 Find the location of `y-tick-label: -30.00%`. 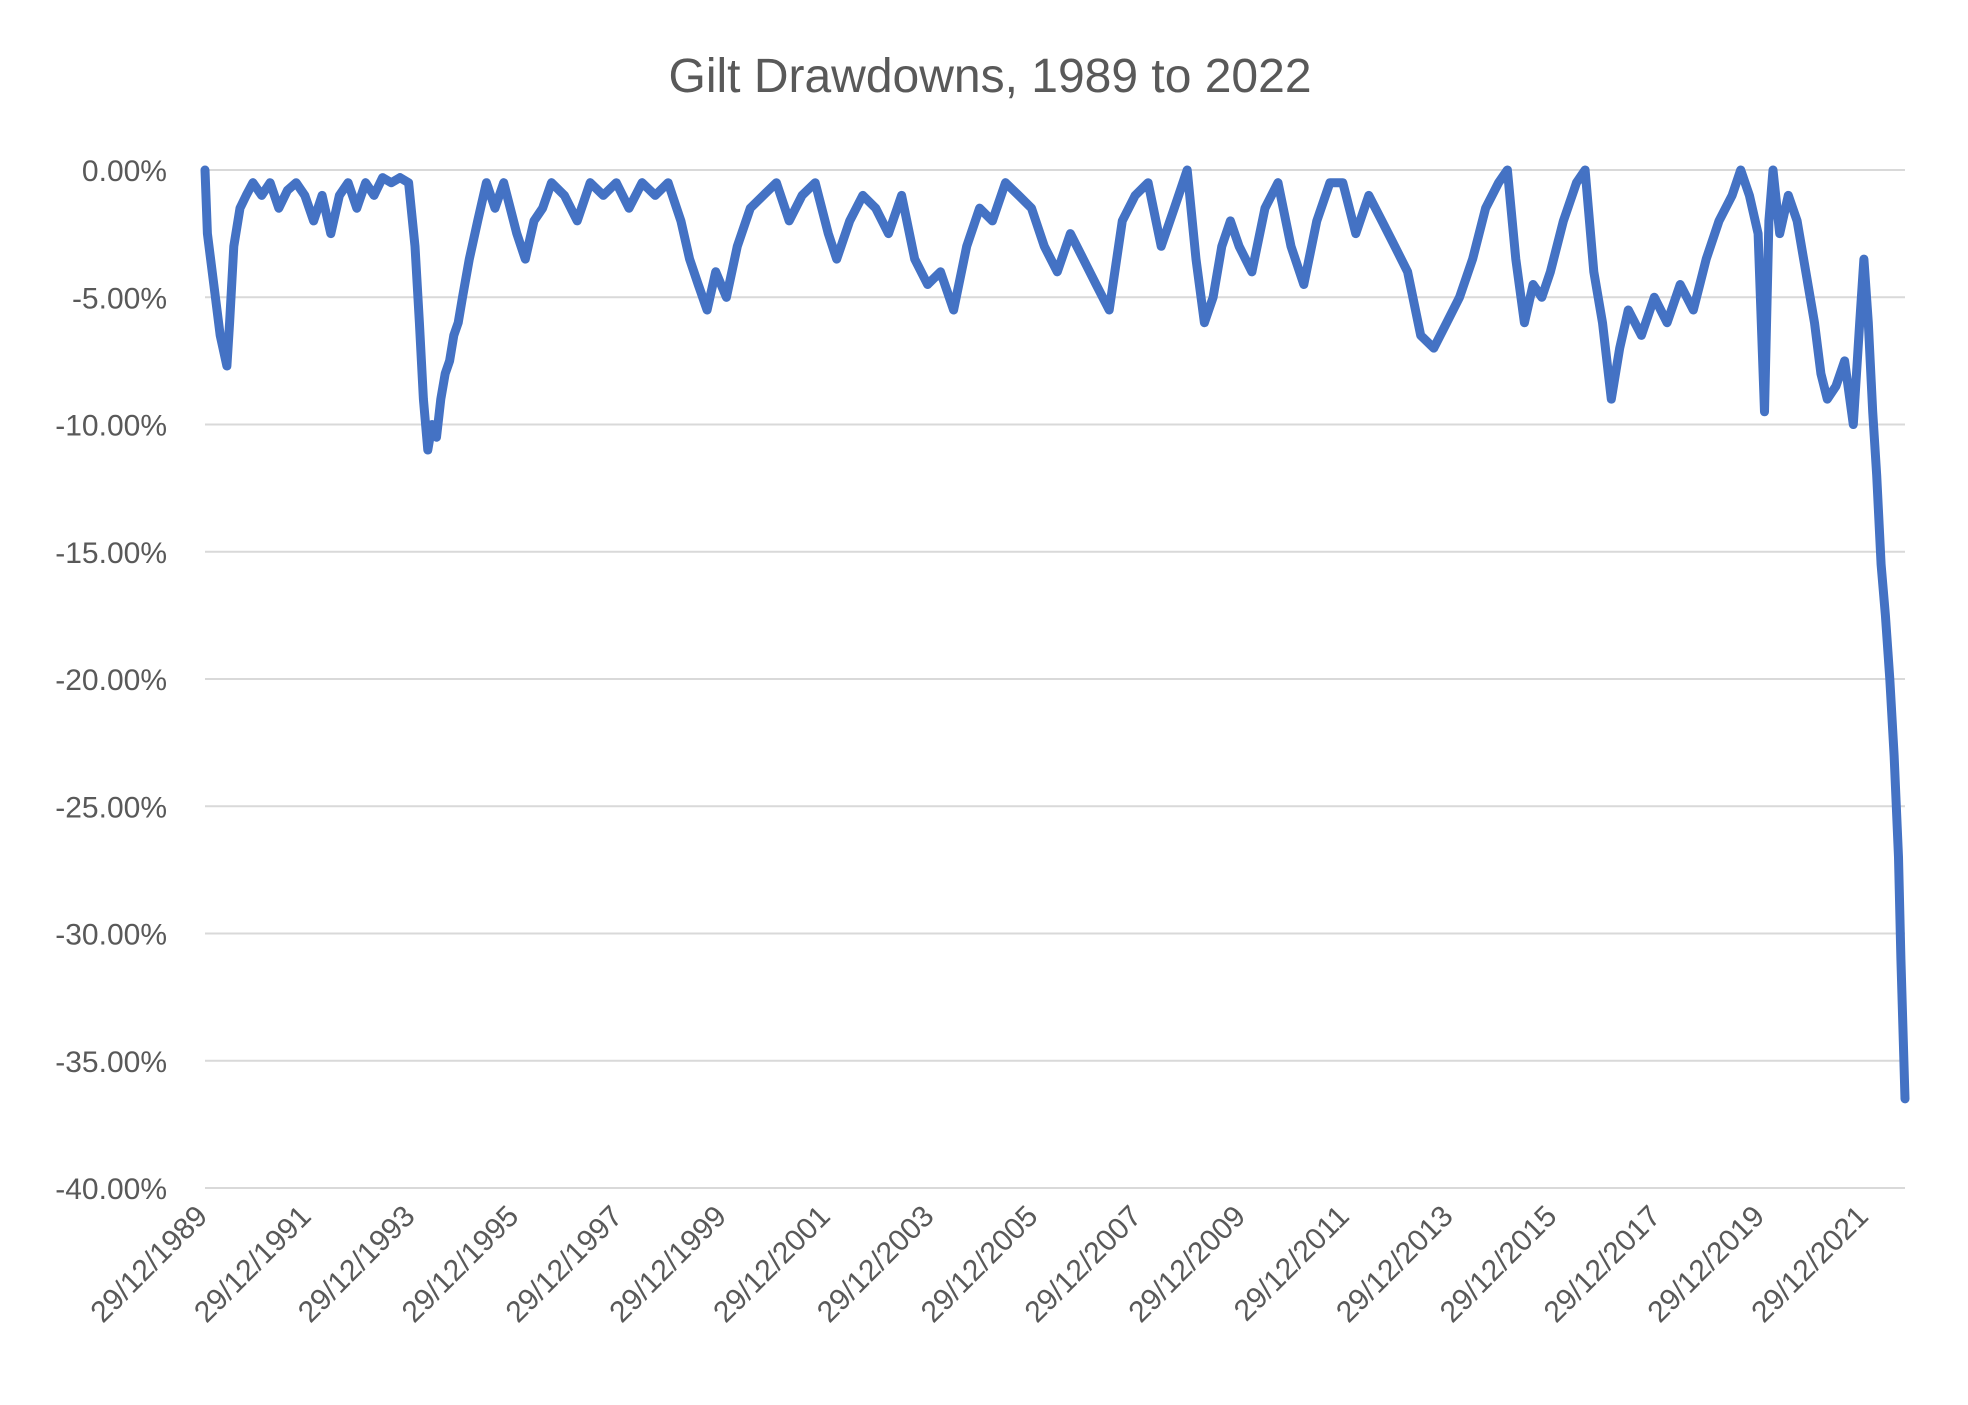

y-tick-label: -30.00% is located at coordinates (111, 935).